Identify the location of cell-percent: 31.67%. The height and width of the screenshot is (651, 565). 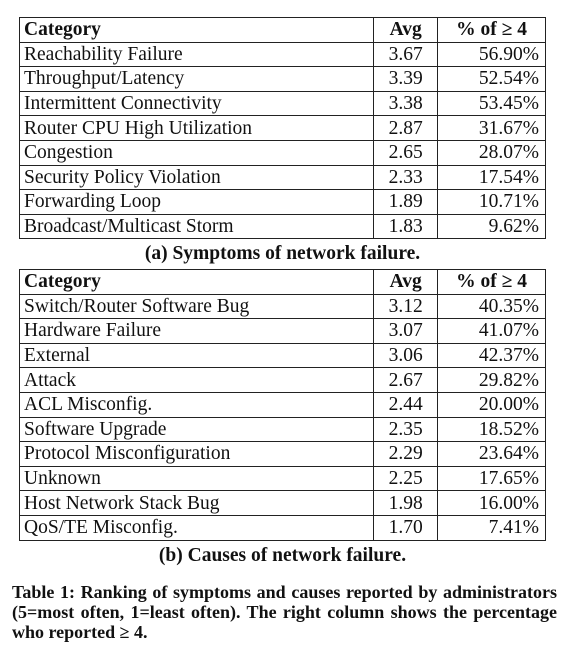
(491, 128).